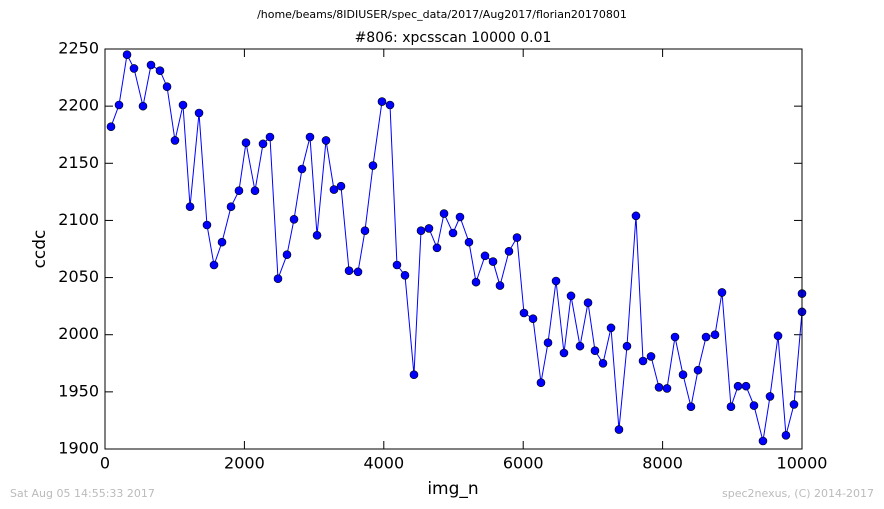 The height and width of the screenshot is (509, 884). Describe the element at coordinates (78, 333) in the screenshot. I see `y-tick-label: 2000` at that location.